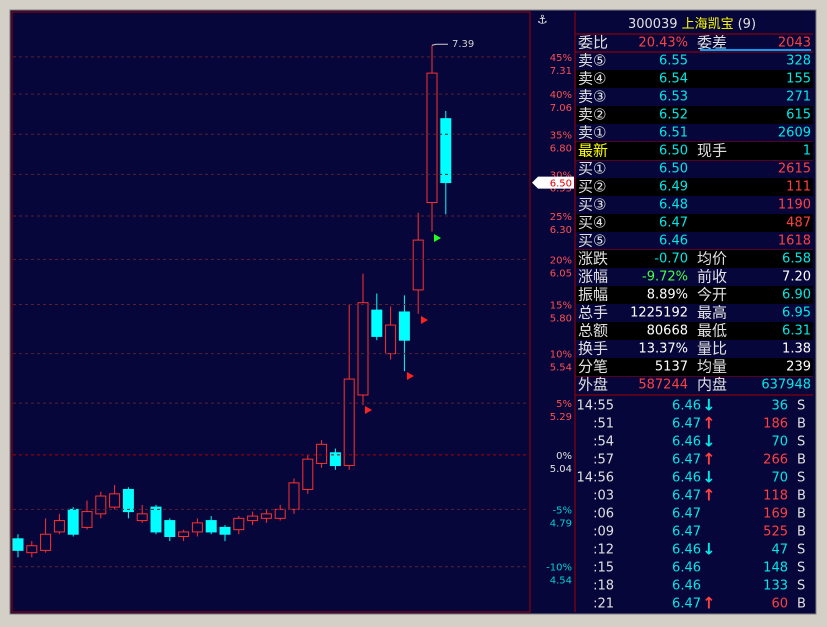 The width and height of the screenshot is (827, 627). I want to click on price-label: 6.80, so click(561, 148).